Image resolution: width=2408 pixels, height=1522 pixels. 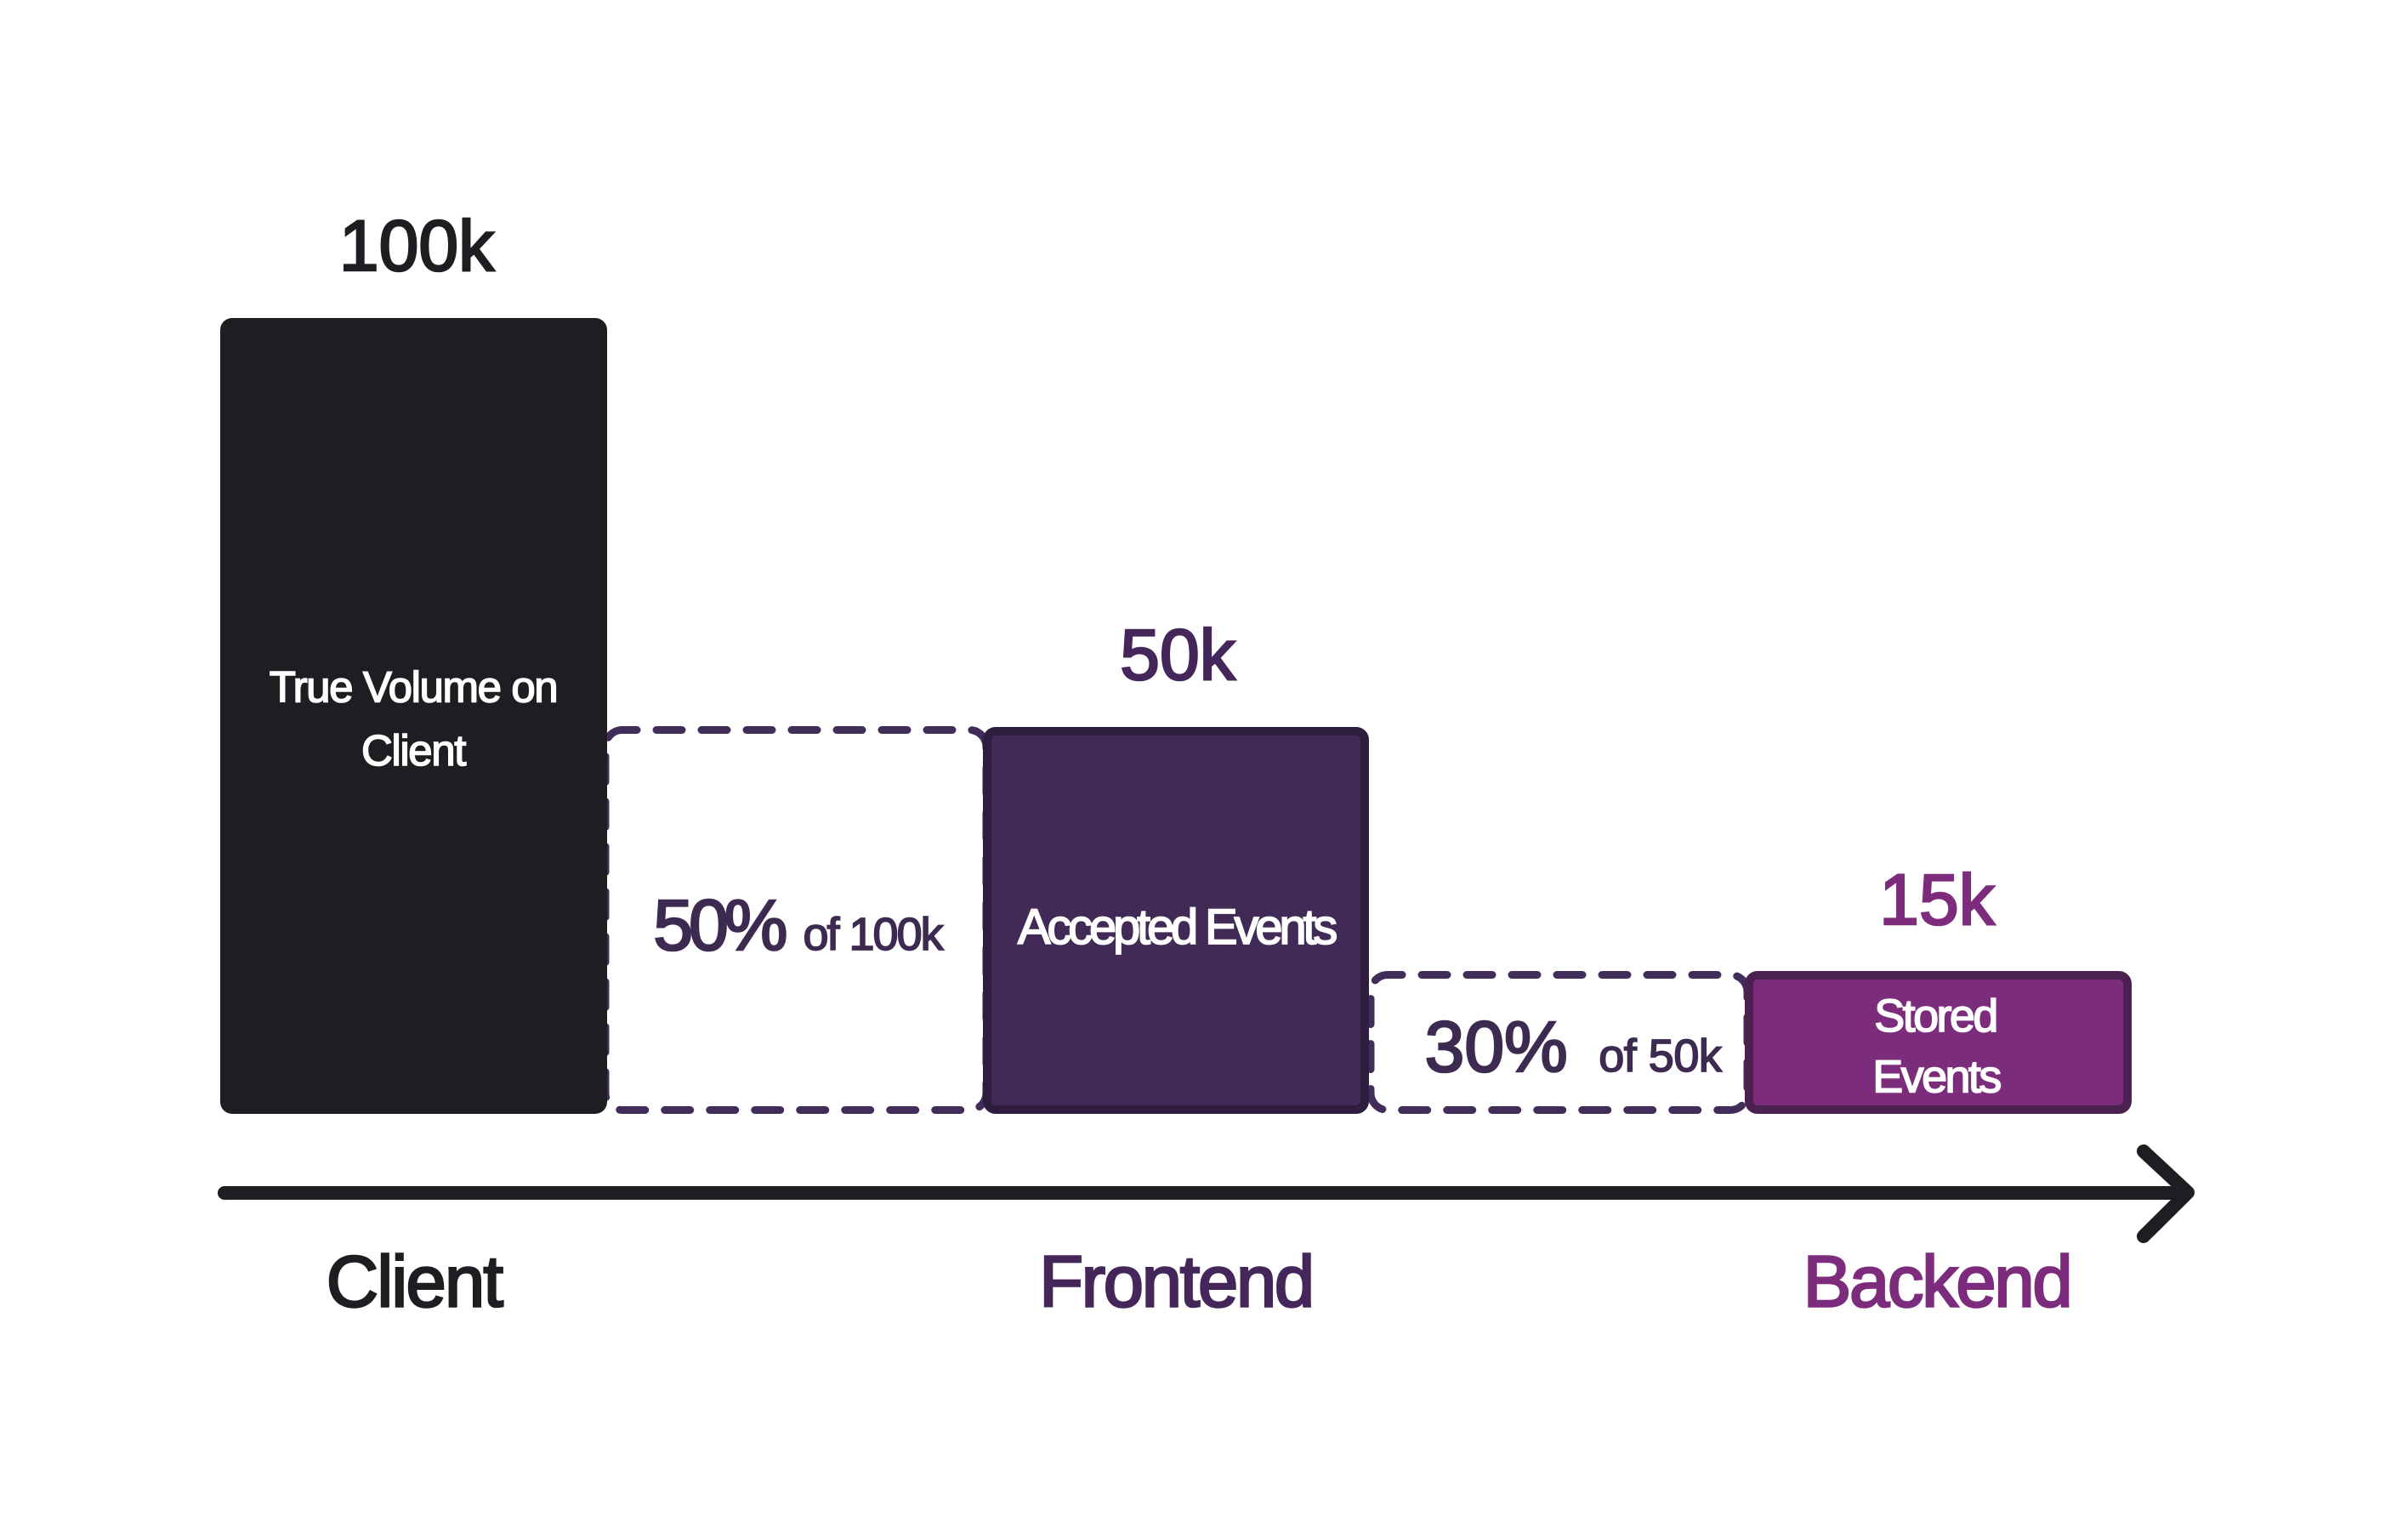 I want to click on svg-text: 30% of 50k, so click(x=1574, y=1047).